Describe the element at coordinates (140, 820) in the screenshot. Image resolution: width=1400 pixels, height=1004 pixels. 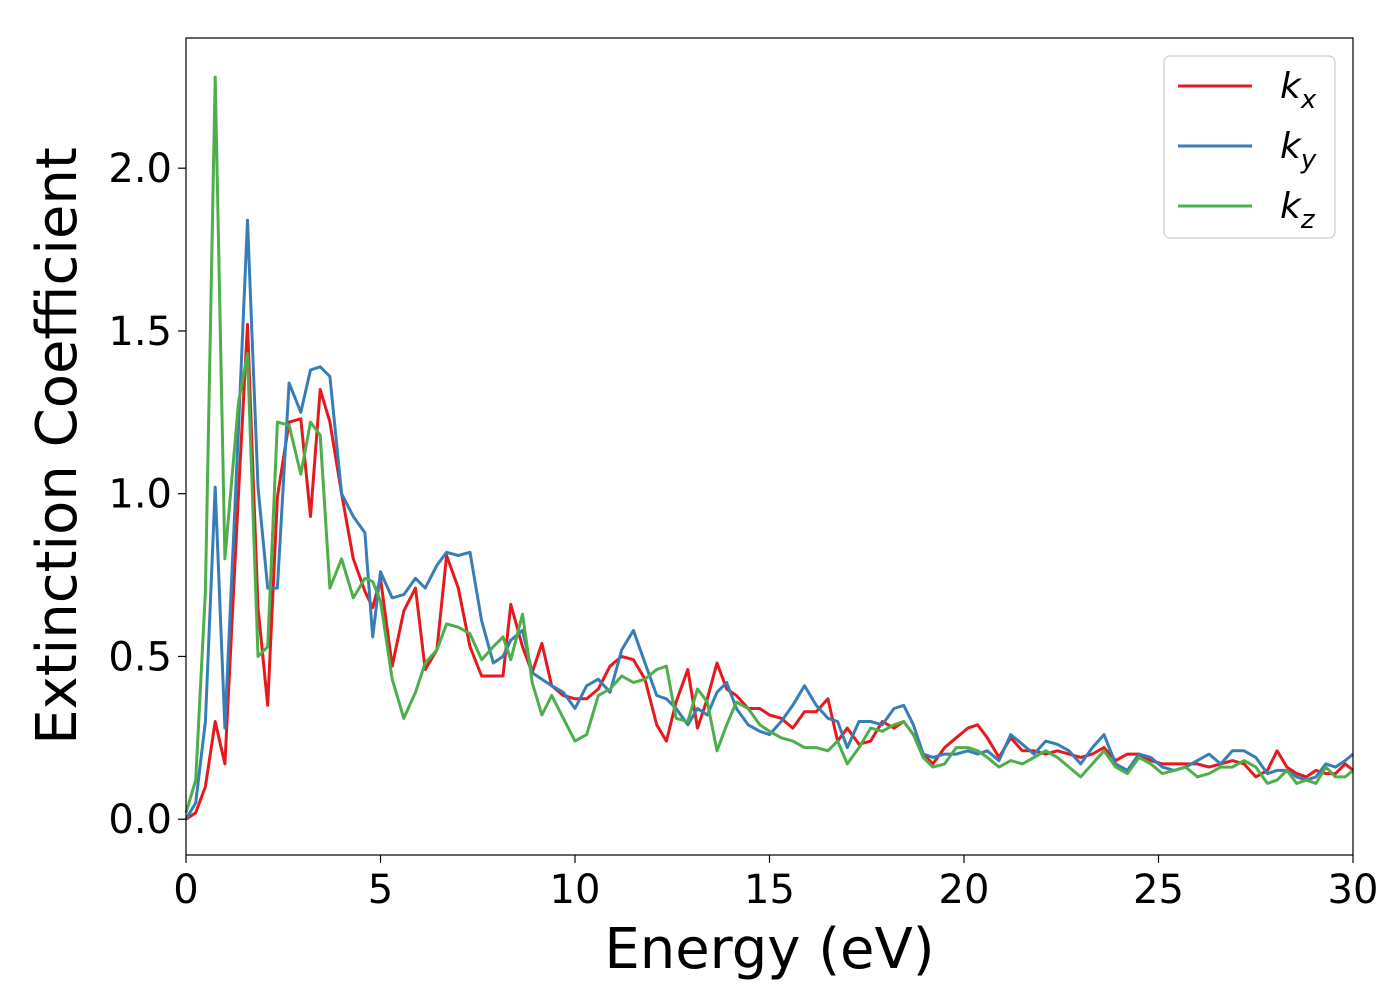
I see `y-tick-label: 0.0` at that location.